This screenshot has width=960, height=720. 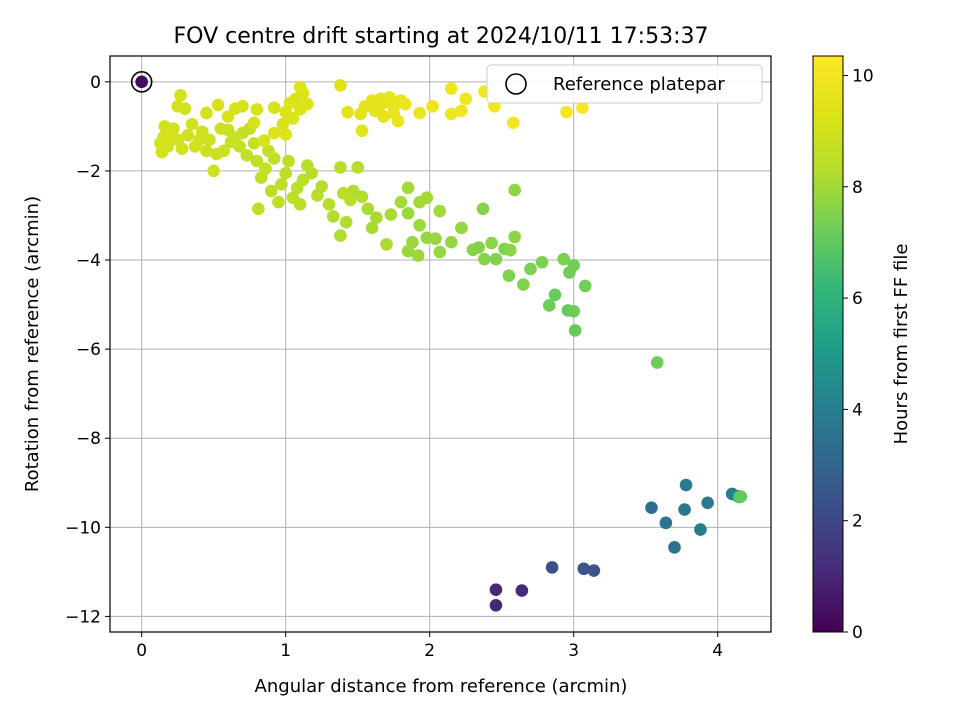 I want to click on x-tick-label: 0, so click(x=141, y=651).